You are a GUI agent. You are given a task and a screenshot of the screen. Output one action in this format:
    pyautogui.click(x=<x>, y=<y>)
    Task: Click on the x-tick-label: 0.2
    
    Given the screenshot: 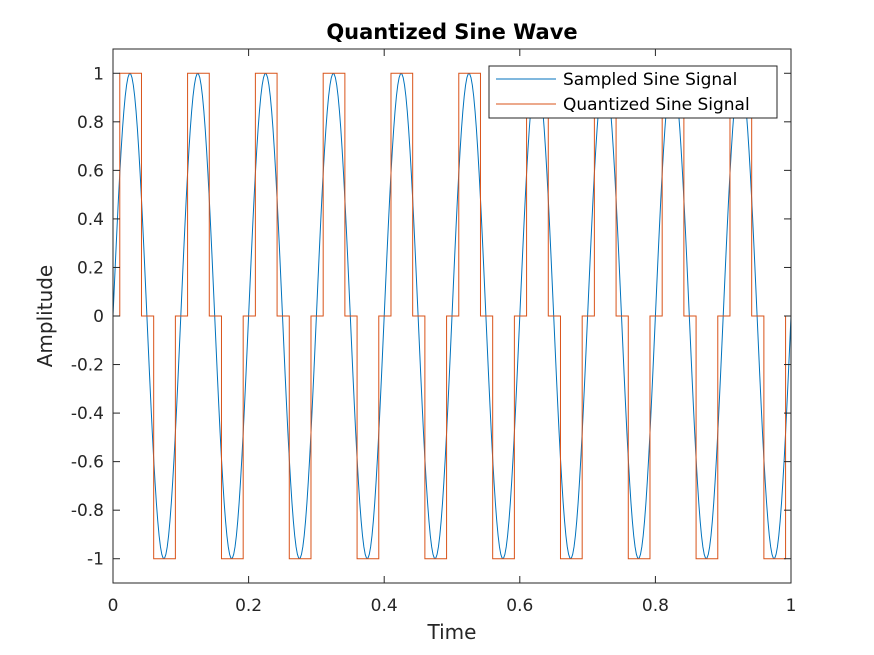 What is the action you would take?
    pyautogui.click(x=248, y=606)
    